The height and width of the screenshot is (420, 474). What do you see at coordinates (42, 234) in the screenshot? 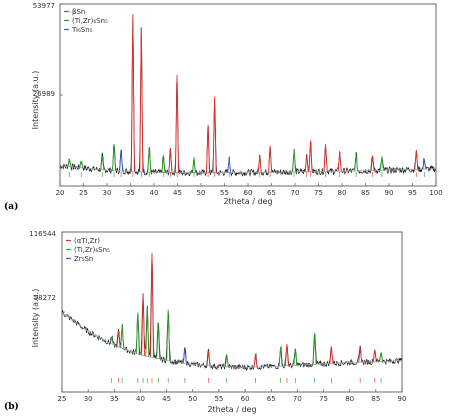
I see `panel-b-ytick-max: 116544` at bounding box center [42, 234].